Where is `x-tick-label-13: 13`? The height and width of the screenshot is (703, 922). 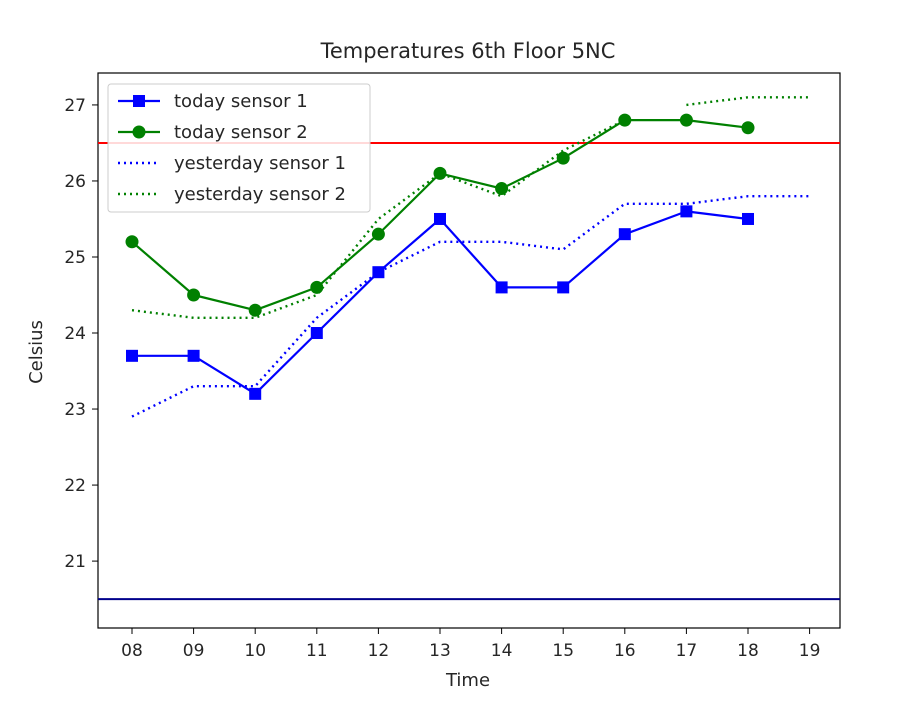 x-tick-label-13: 13 is located at coordinates (440, 651).